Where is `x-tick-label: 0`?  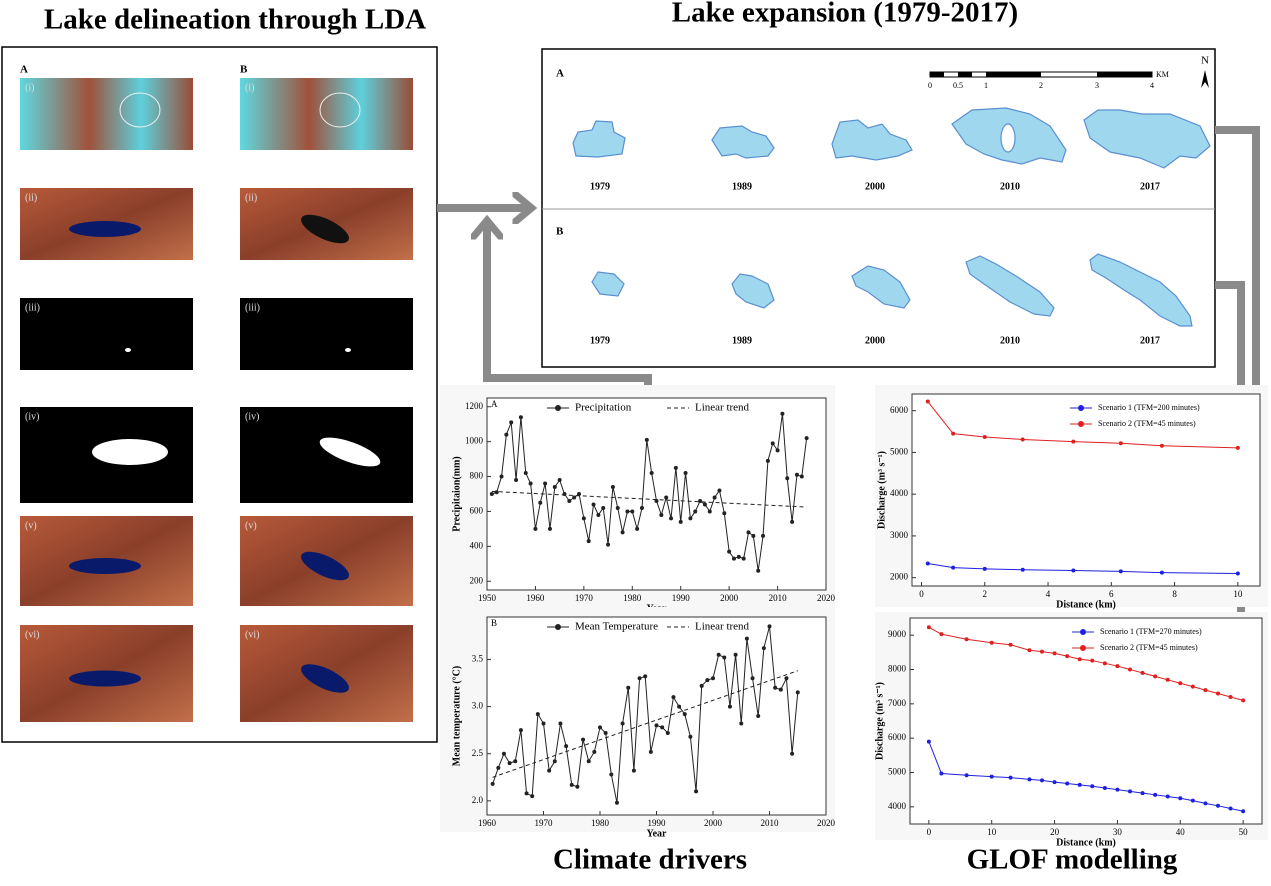
x-tick-label: 0 is located at coordinates (921, 594).